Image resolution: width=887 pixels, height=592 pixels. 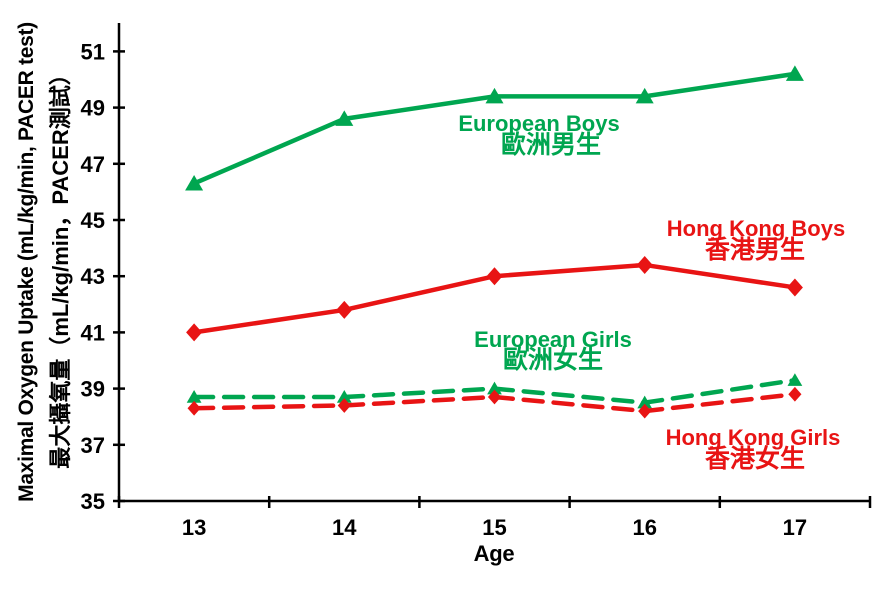 I want to click on series-label-european-girls: European Girls, so click(x=553, y=339).